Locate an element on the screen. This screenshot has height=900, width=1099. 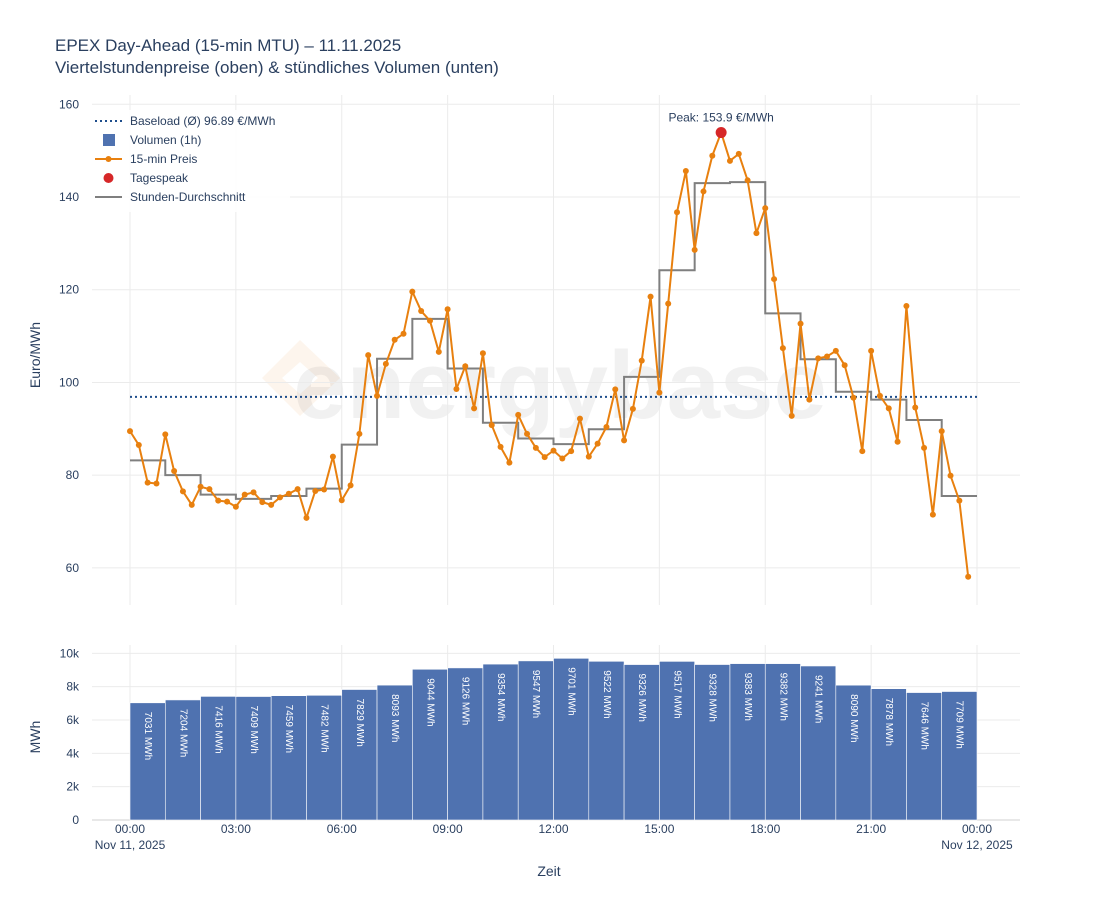
legend-item: Baseload (Ø) 96.89 €/MWh is located at coordinates (185, 121).